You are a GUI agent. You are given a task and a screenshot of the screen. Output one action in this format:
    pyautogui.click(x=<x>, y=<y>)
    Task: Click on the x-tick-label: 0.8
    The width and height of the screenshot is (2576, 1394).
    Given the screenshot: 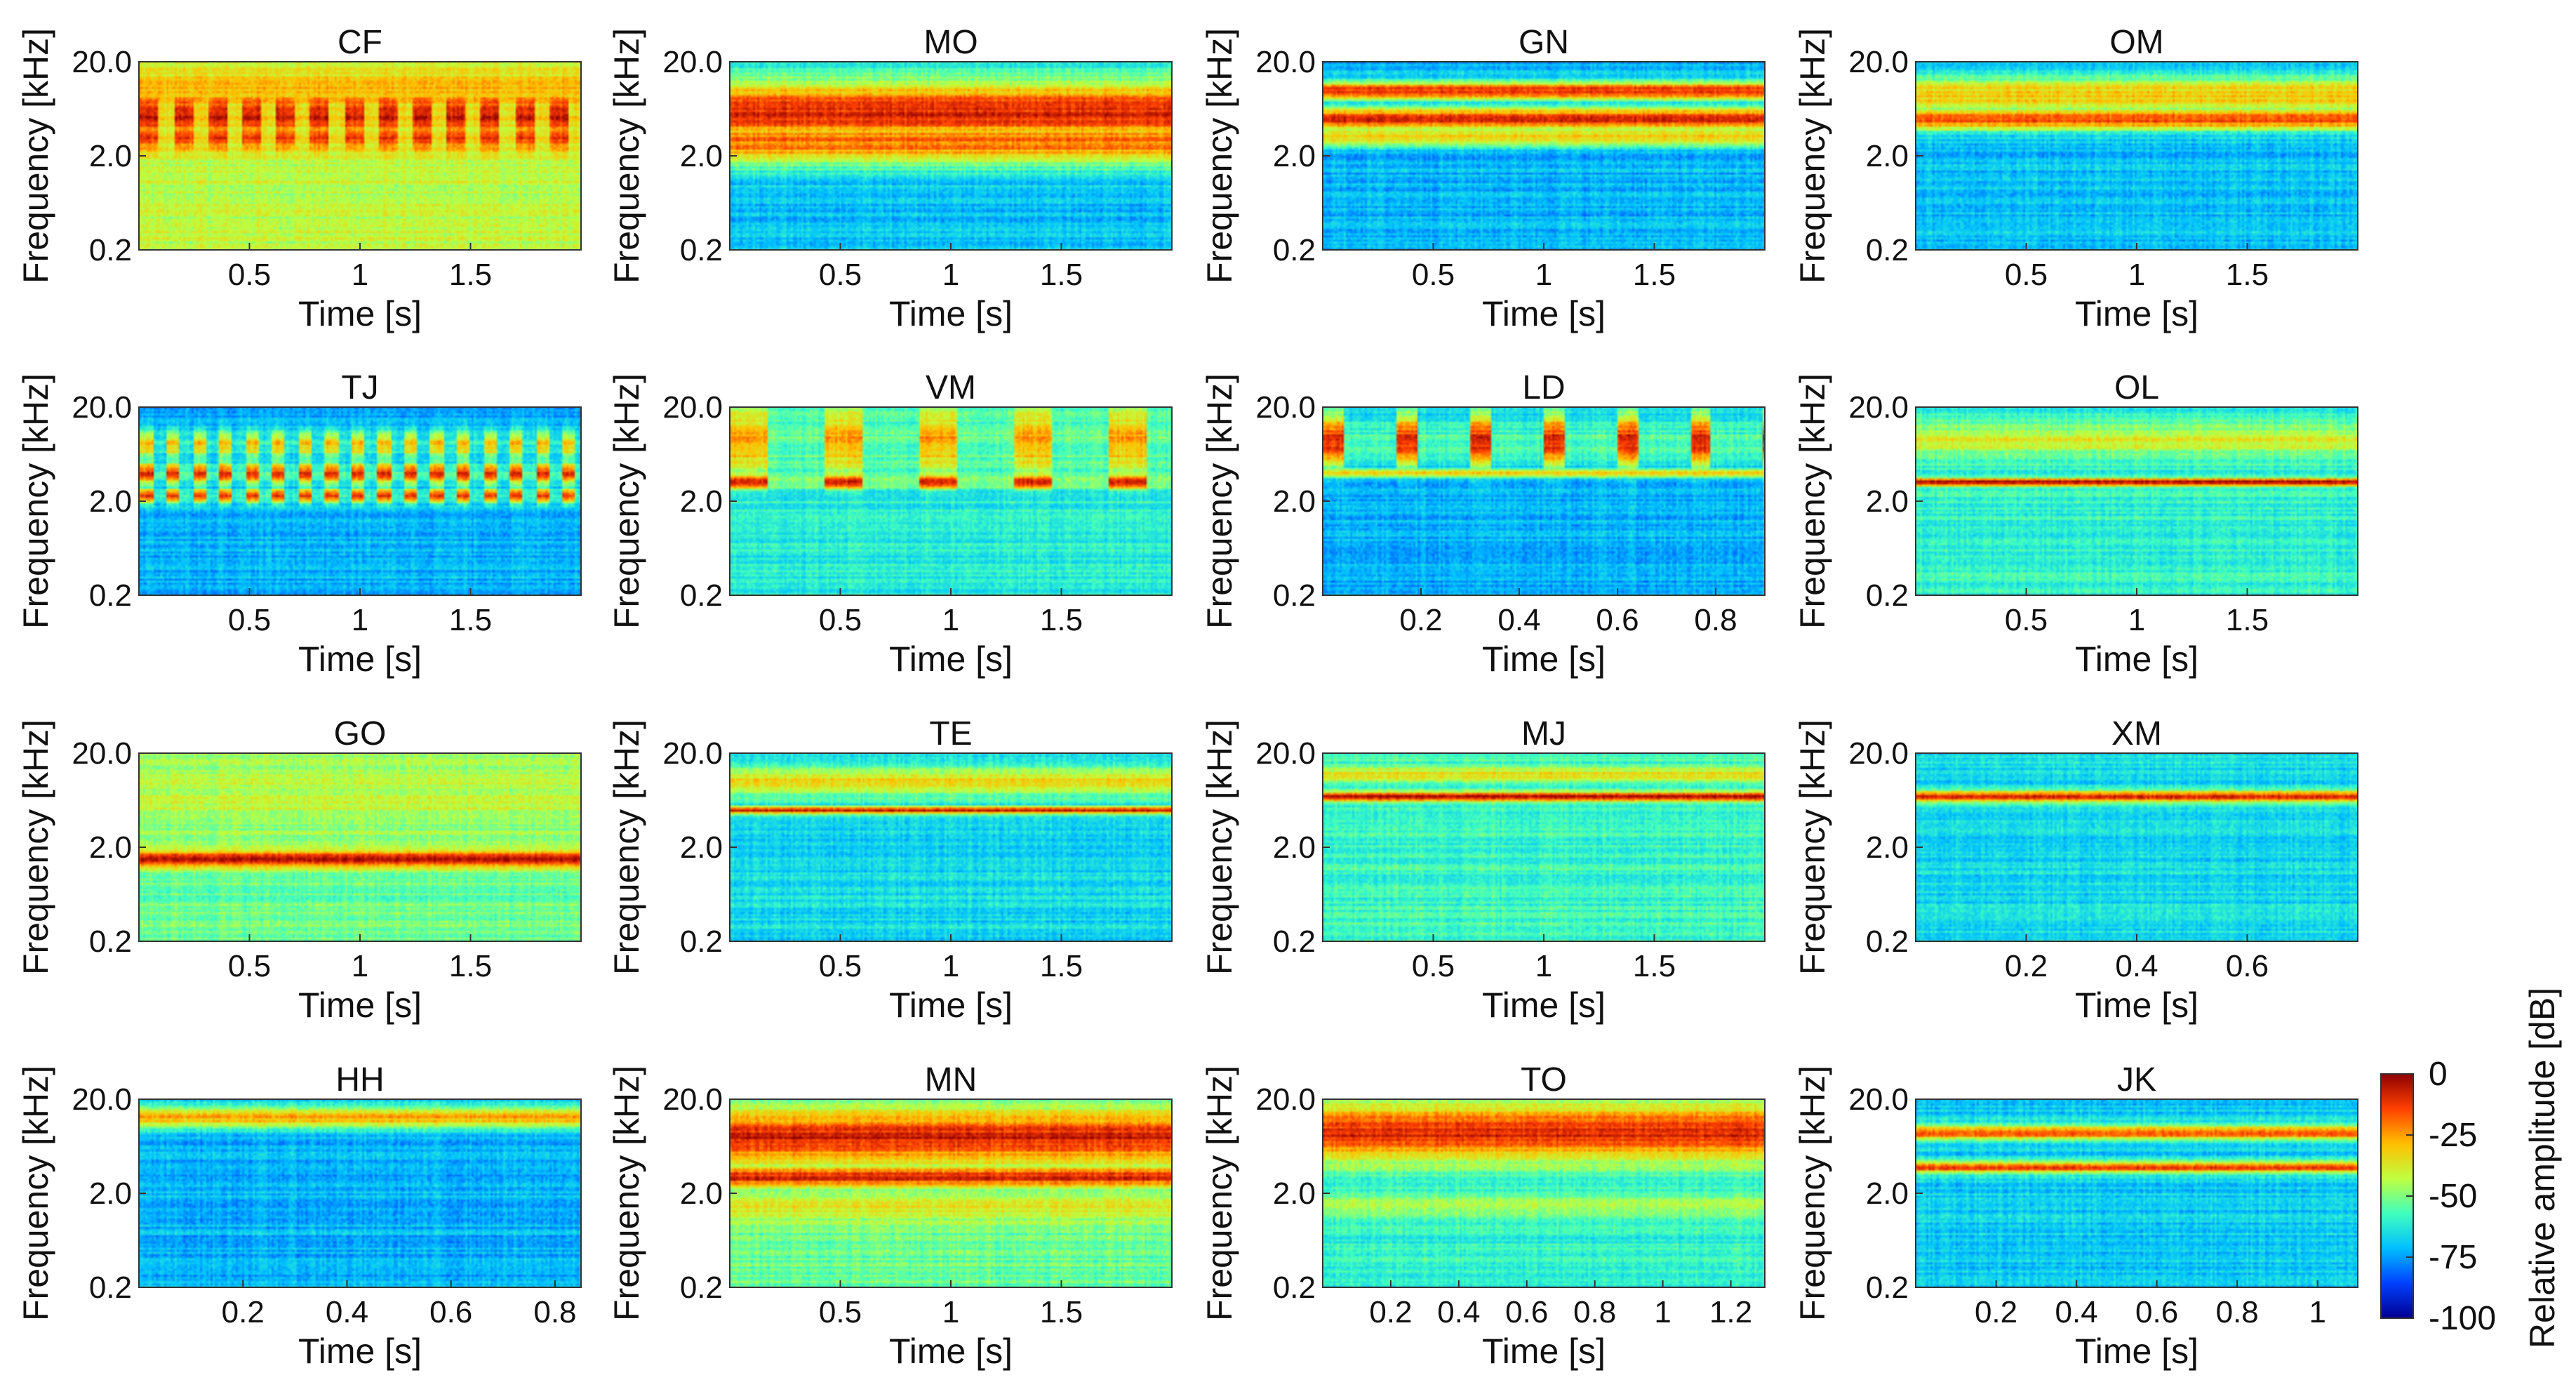 What is the action you would take?
    pyautogui.click(x=2237, y=1312)
    